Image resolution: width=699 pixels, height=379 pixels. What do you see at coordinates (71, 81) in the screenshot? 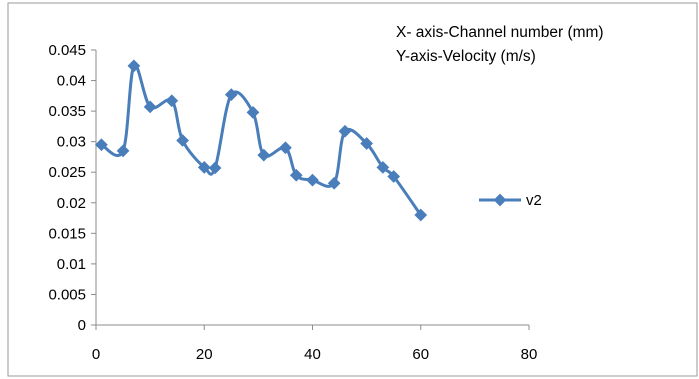
I see `y-tick-label: 0.04` at bounding box center [71, 81].